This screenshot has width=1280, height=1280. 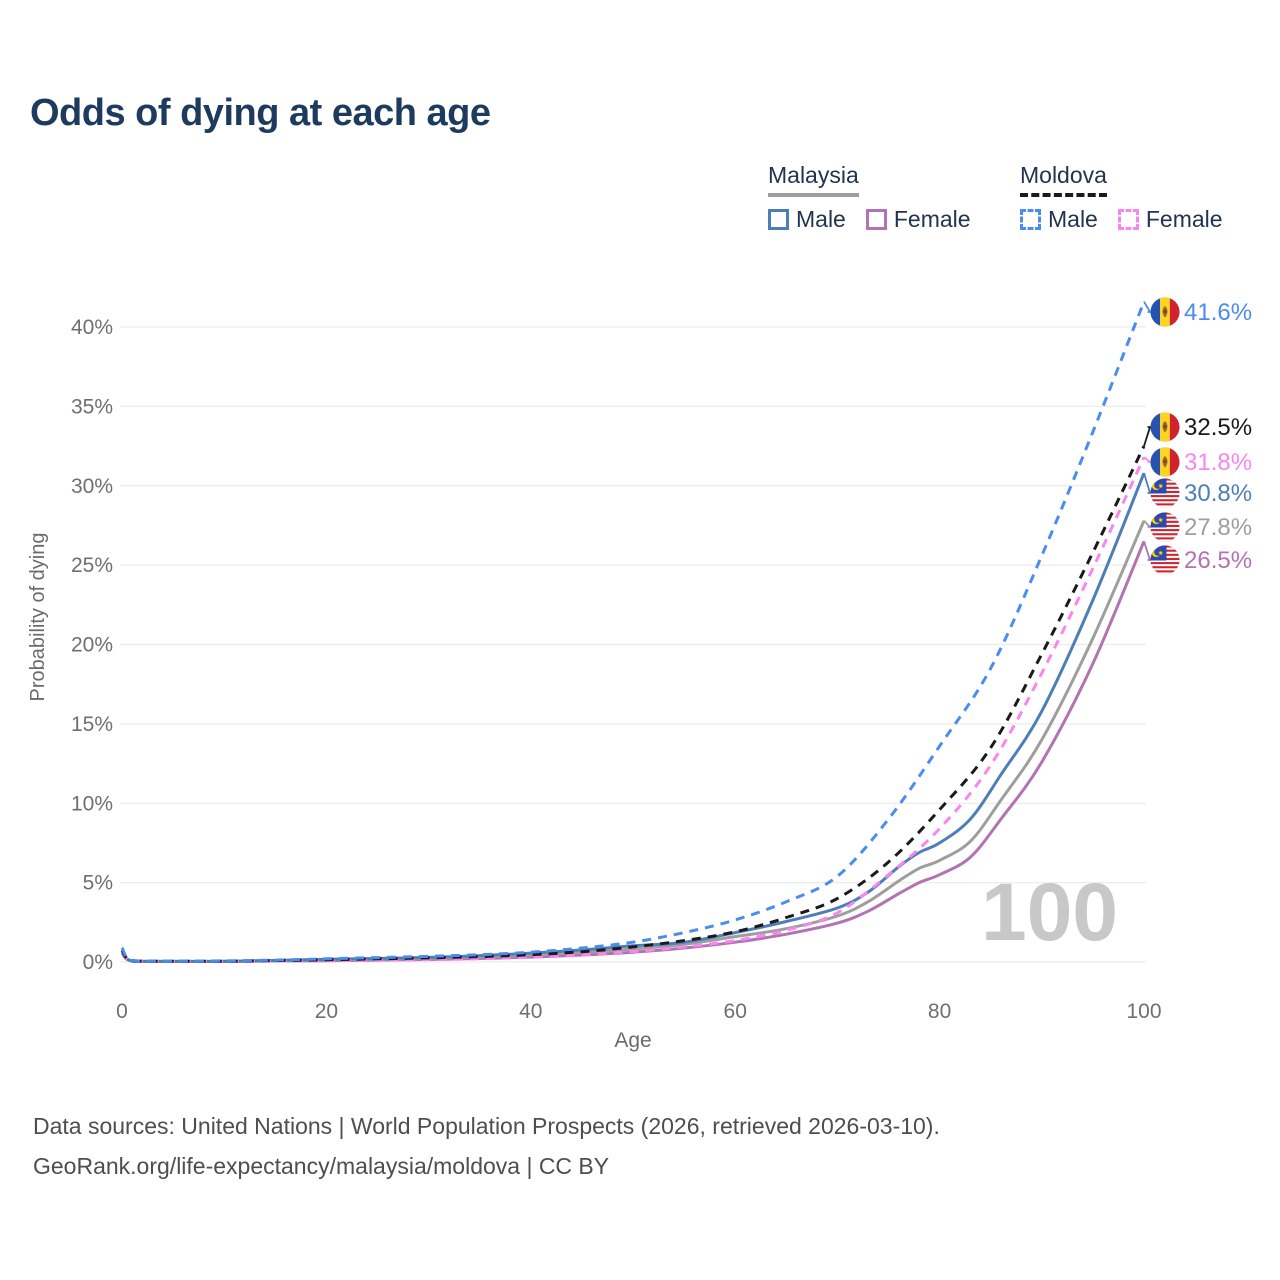 I want to click on end-value-label: 31.8%, so click(x=1218, y=462).